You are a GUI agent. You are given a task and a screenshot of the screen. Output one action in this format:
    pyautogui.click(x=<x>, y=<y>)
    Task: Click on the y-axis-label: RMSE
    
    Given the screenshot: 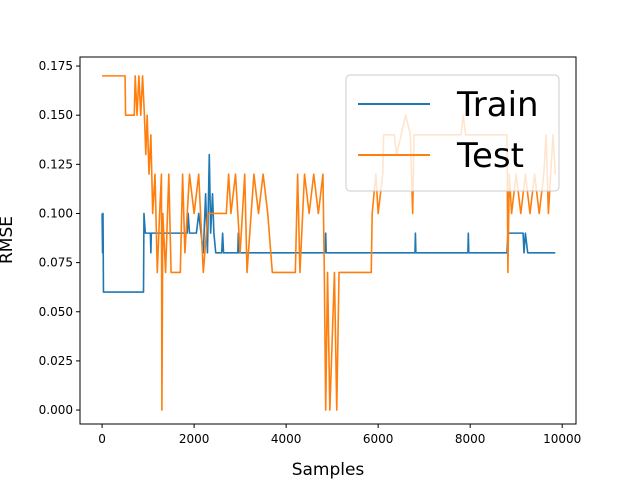 What is the action you would take?
    pyautogui.click(x=8, y=240)
    